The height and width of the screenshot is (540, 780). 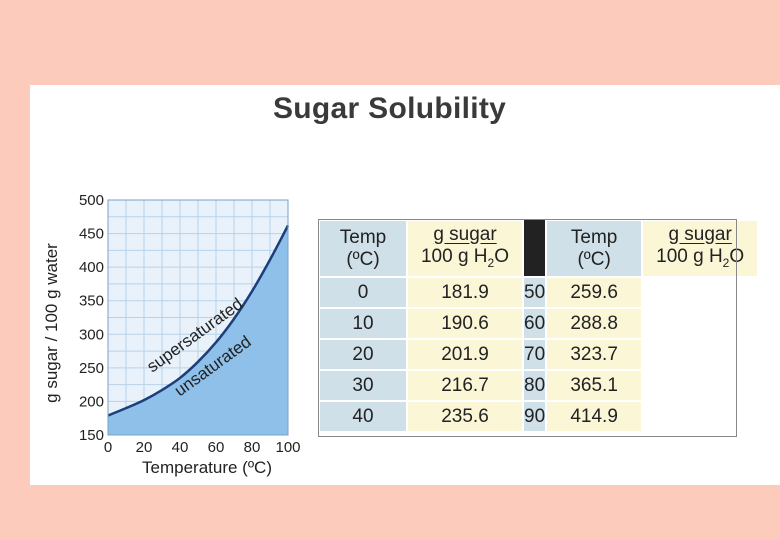 I want to click on x-tick-label: 100, so click(x=287, y=447).